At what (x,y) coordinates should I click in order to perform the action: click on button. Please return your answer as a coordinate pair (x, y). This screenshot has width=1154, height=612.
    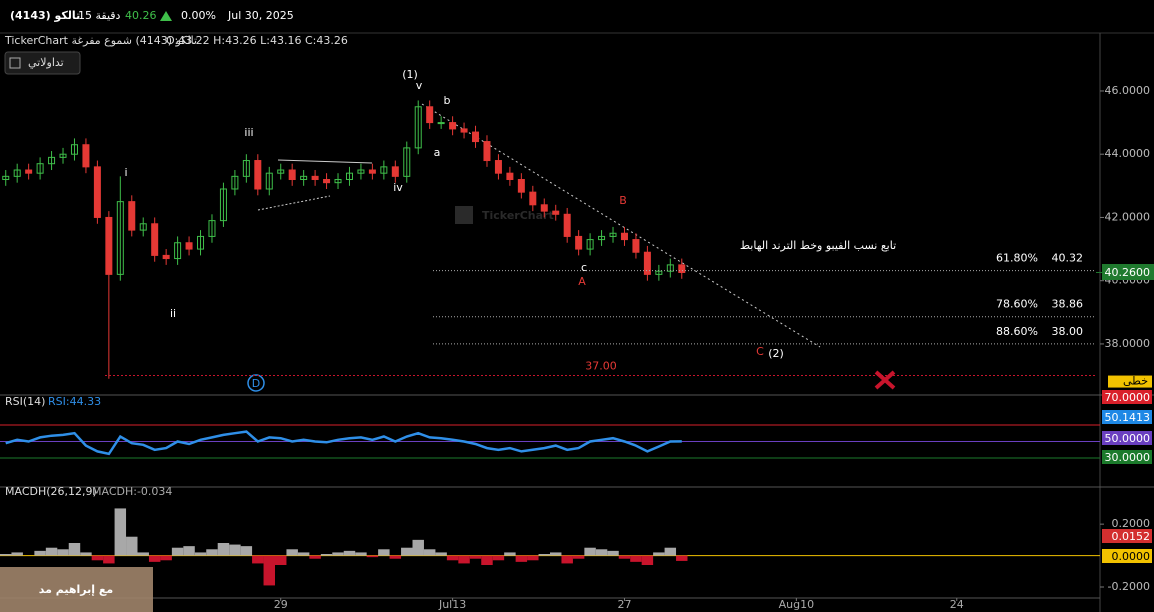
    Looking at the image, I should click on (42, 63).